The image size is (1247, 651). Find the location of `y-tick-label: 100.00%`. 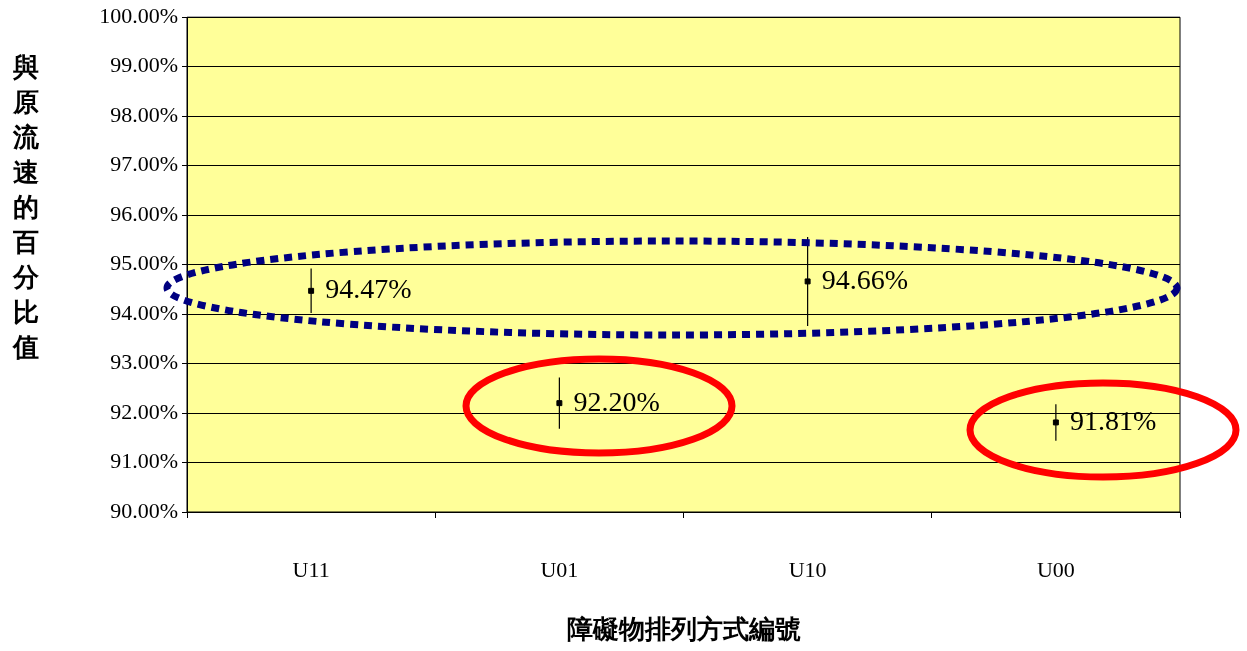

y-tick-label: 100.00% is located at coordinates (138, 15).